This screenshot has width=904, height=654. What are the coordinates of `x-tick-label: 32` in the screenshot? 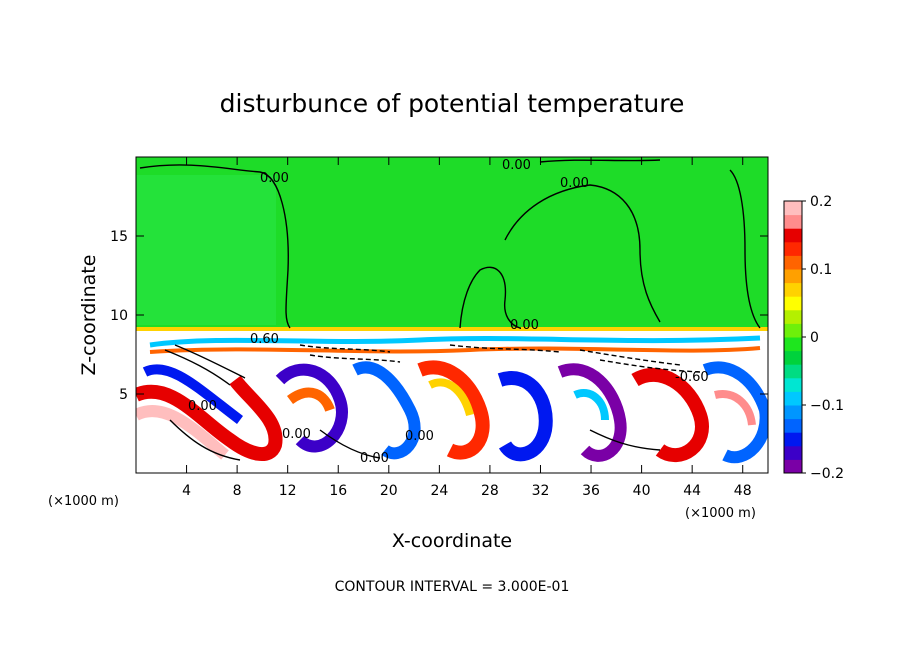 It's located at (541, 491).